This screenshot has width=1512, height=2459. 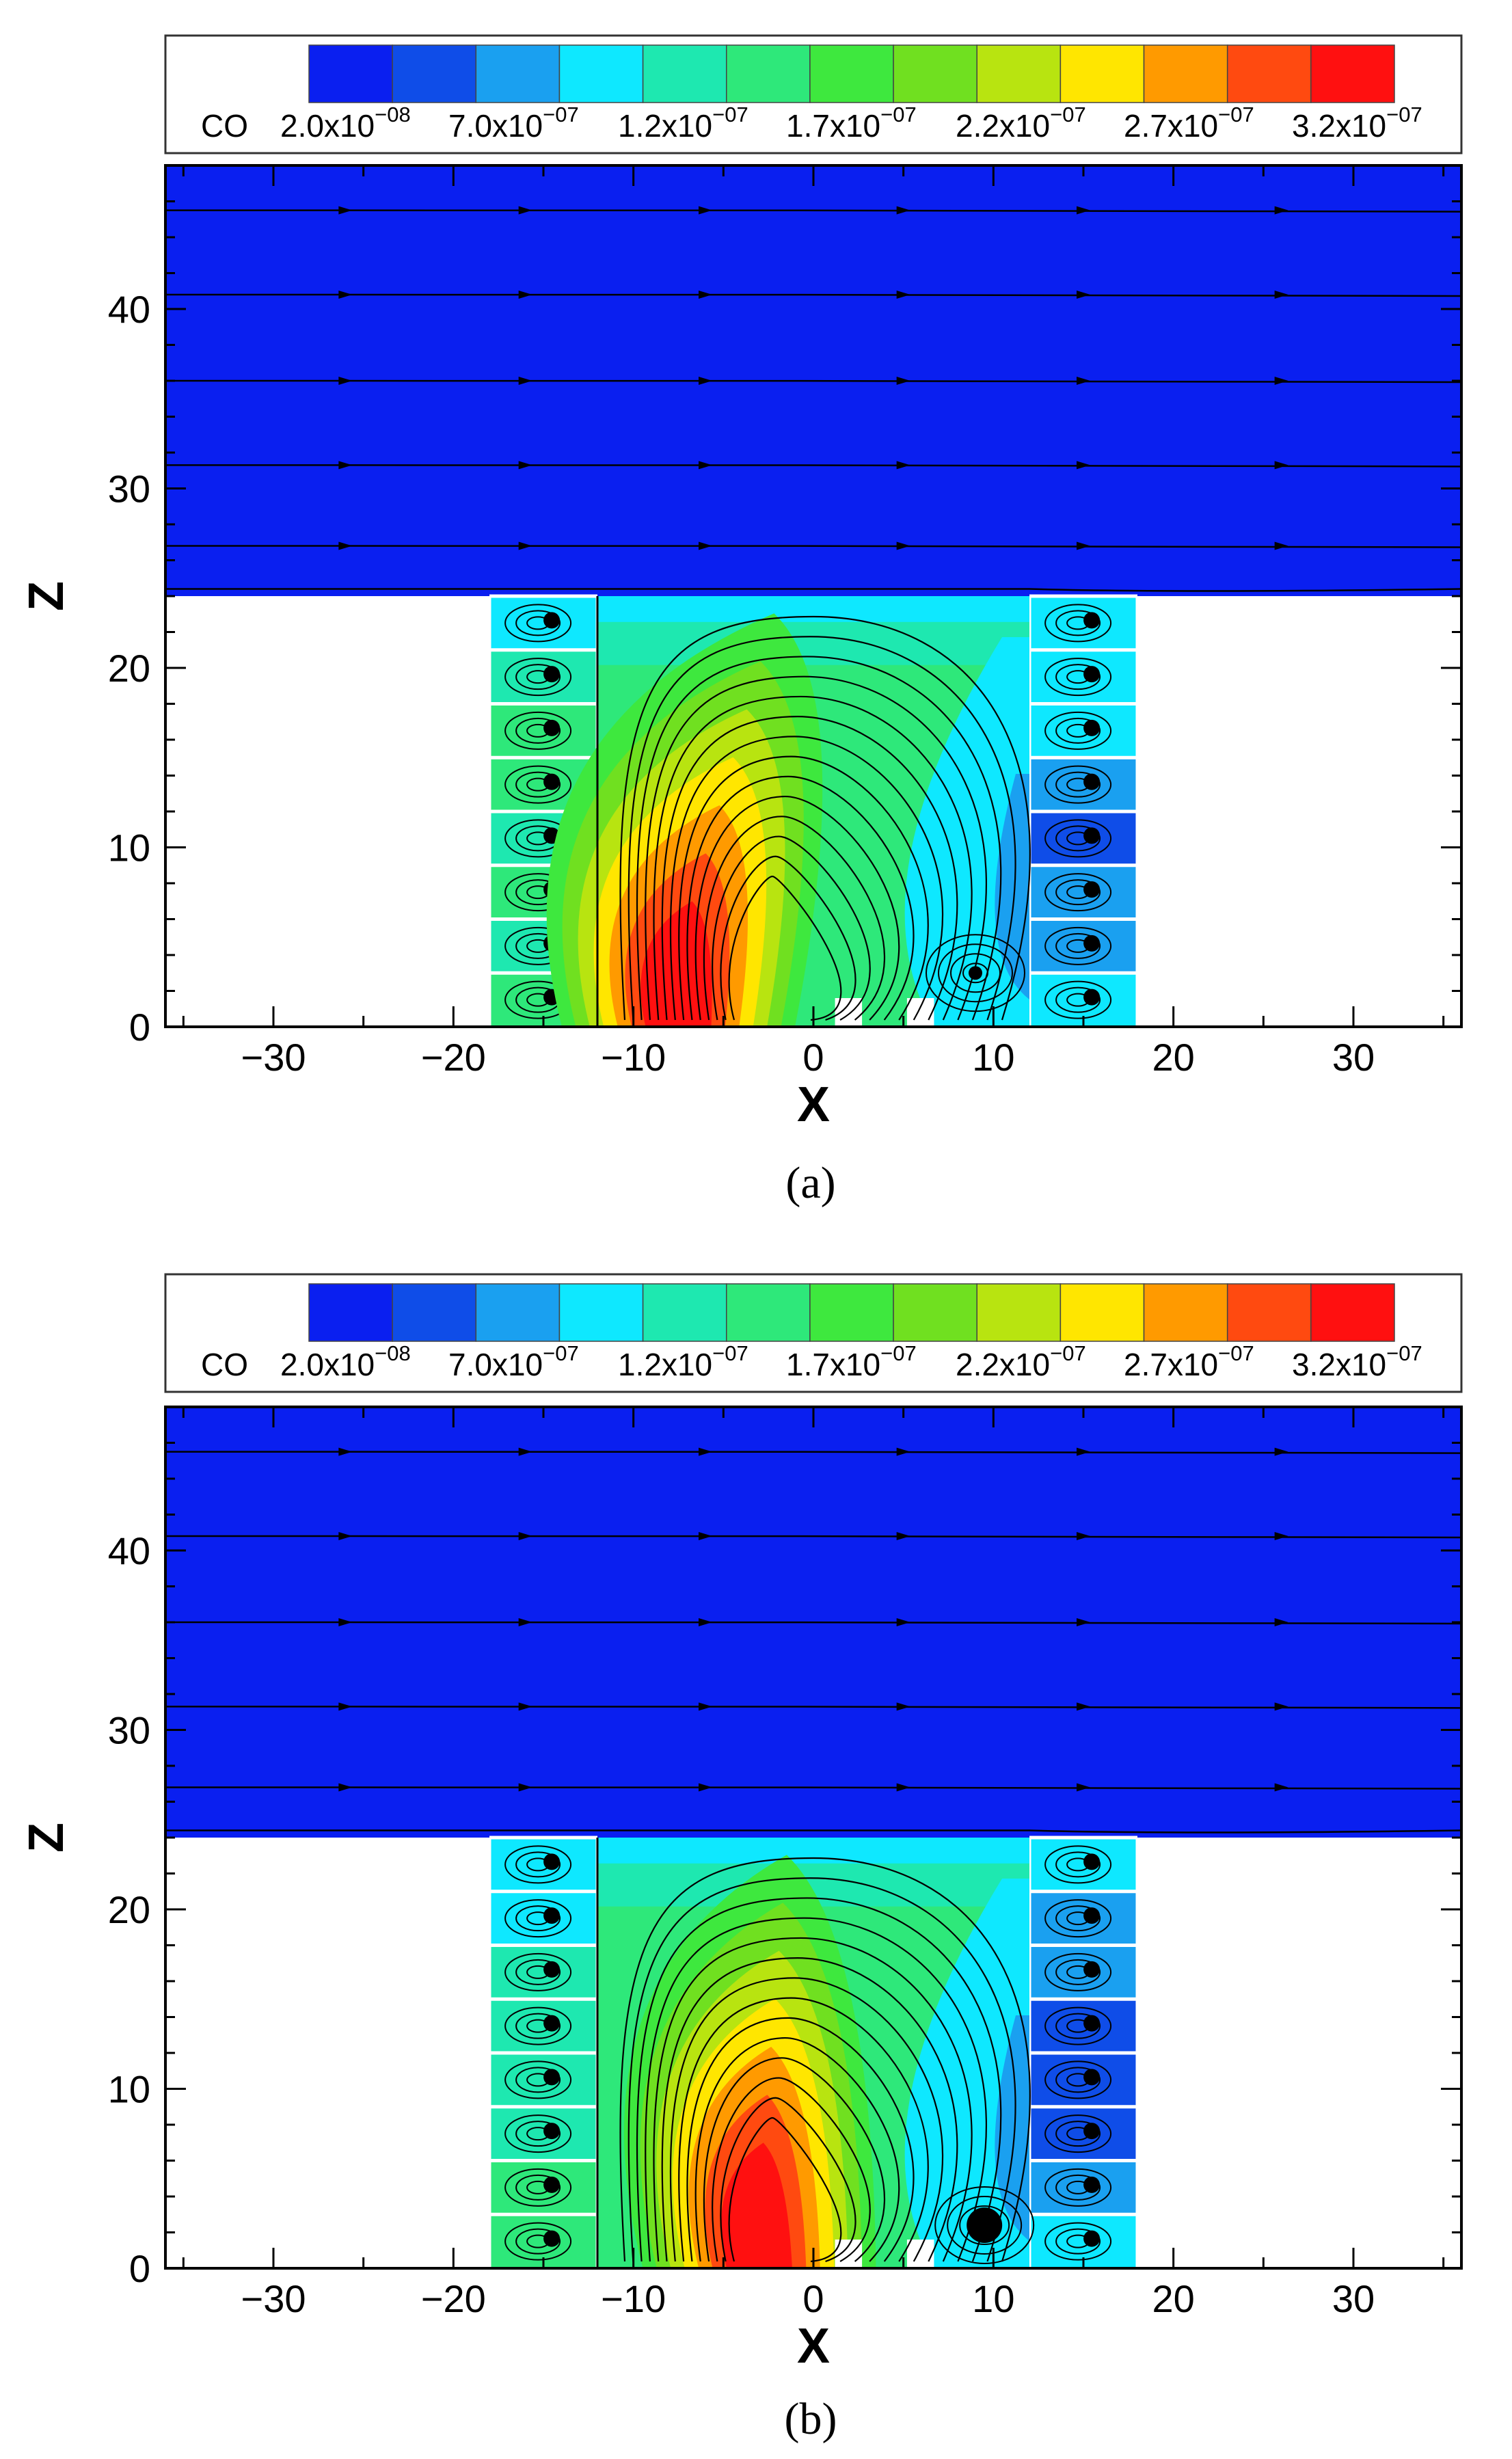 I want to click on x-axis-label: X, so click(x=813, y=2346).